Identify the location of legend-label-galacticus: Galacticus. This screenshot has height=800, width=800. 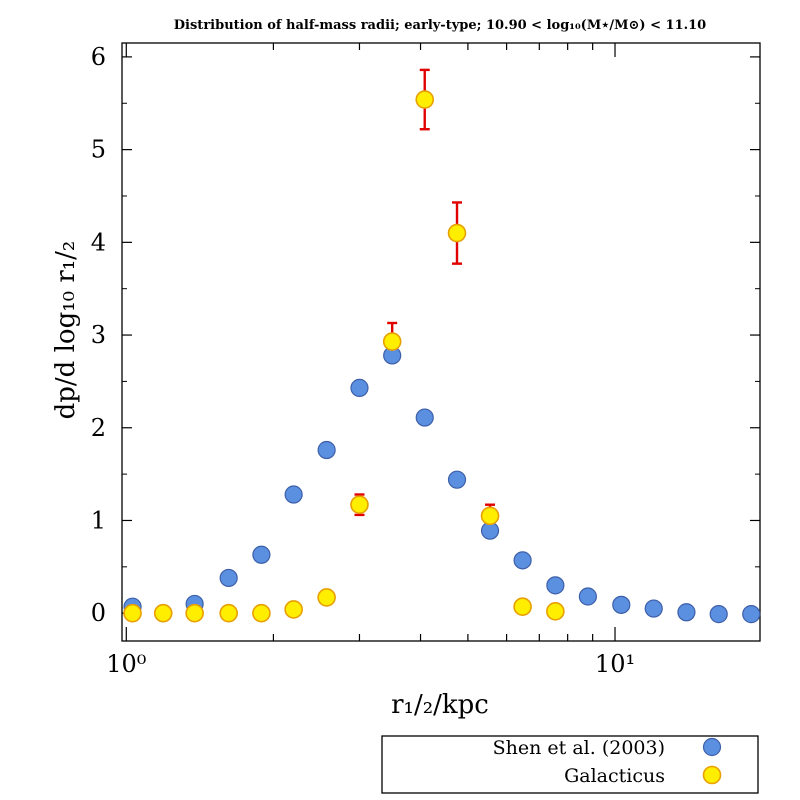
(614, 776).